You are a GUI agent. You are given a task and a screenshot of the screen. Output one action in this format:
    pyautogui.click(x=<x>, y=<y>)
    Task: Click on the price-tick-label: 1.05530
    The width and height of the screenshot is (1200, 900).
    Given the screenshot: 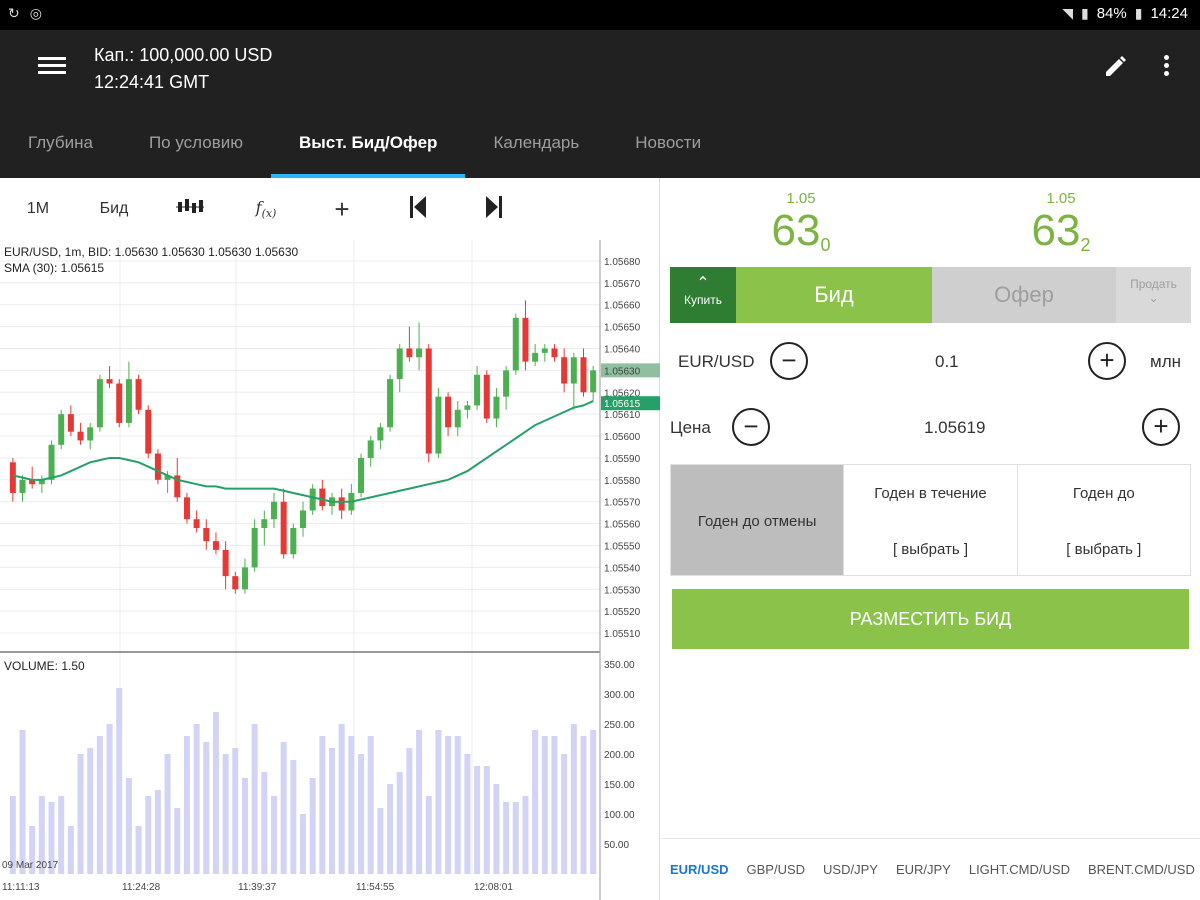 What is the action you would take?
    pyautogui.click(x=622, y=590)
    